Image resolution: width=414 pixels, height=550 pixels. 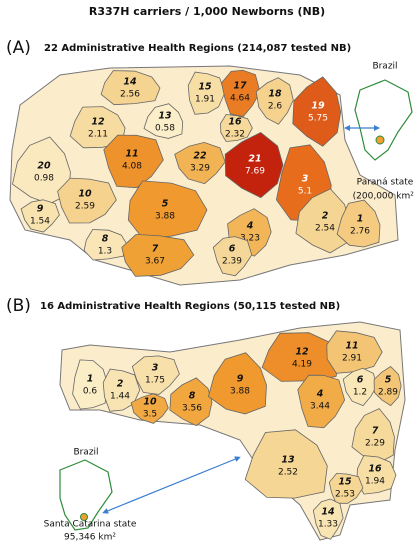 I want to click on region-value: 2.76, so click(x=360, y=232).